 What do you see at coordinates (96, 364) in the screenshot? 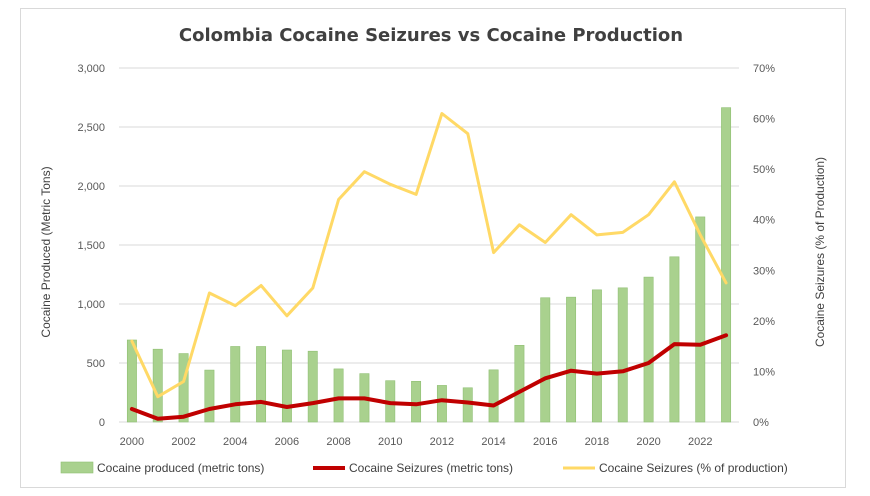
I see `y-tick-label: 500` at bounding box center [96, 364].